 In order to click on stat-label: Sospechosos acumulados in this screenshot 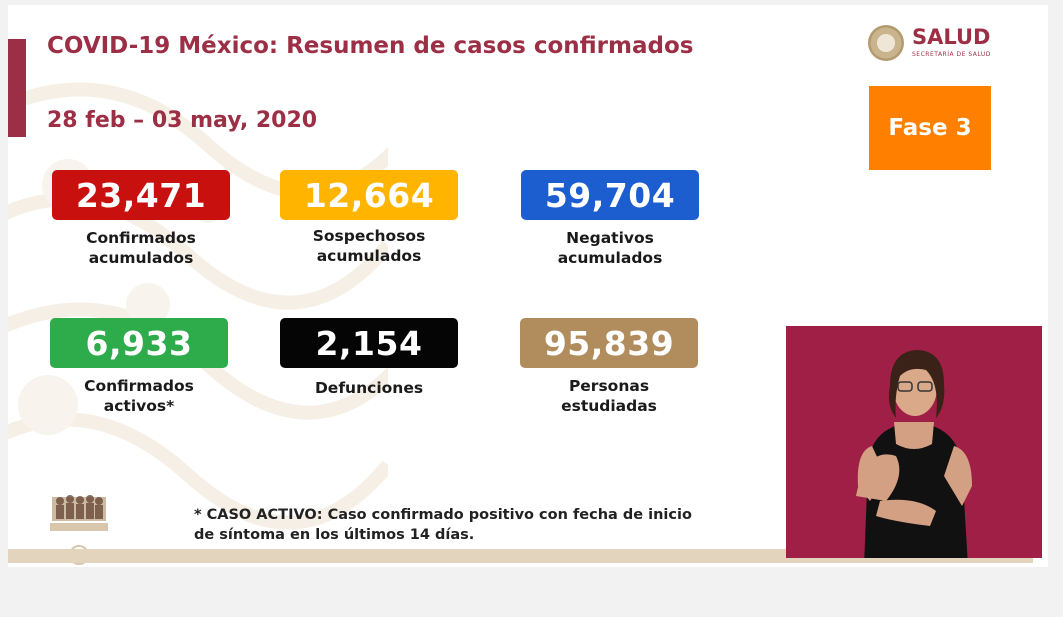, I will do `click(369, 246)`.